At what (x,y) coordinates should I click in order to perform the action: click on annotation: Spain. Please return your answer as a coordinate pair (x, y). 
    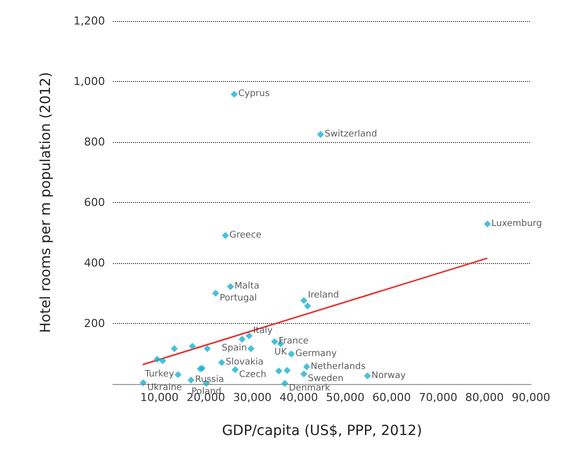
    Looking at the image, I should click on (234, 349).